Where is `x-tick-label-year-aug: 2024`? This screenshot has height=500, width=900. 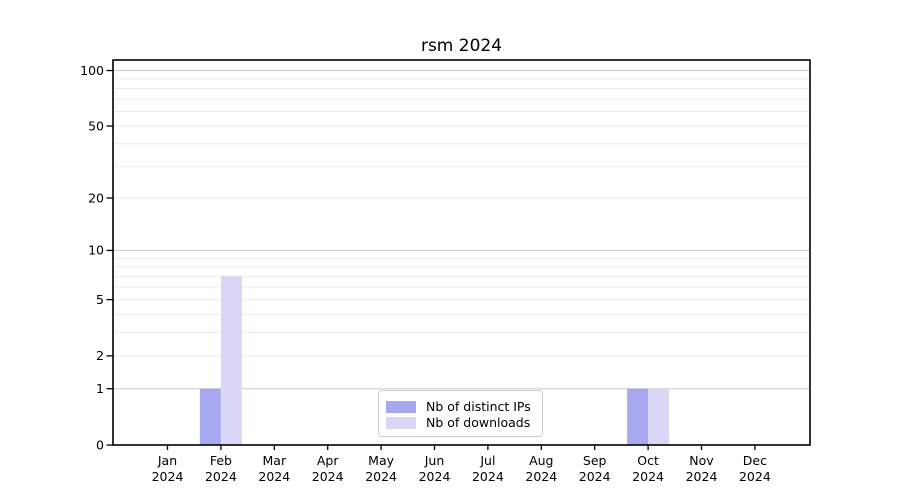 x-tick-label-year-aug: 2024 is located at coordinates (541, 476).